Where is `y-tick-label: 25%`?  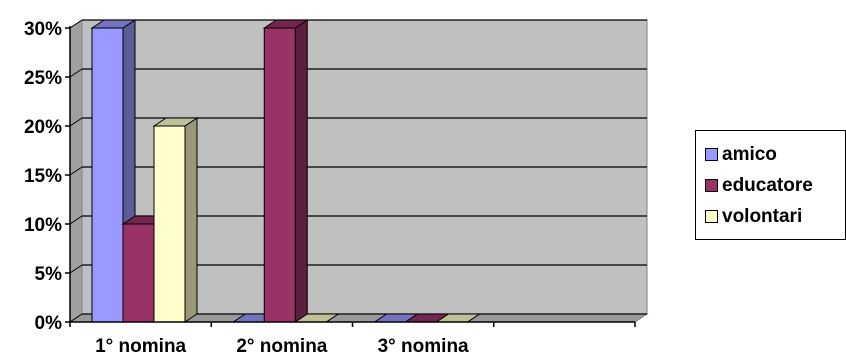
y-tick-label: 25% is located at coordinates (43, 78).